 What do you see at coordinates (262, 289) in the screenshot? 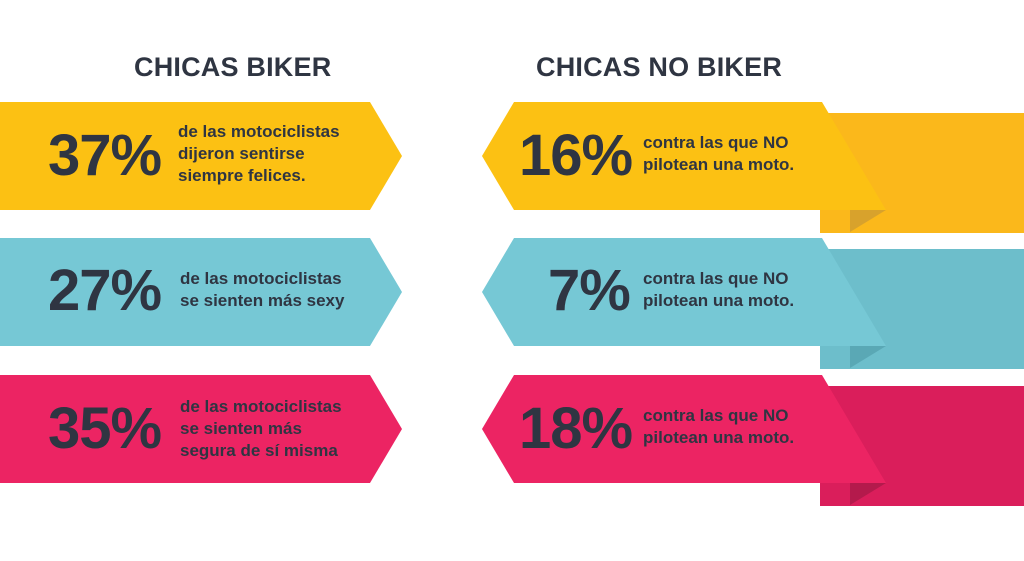
I see `biker-stat-text-2: de las motociclistas se sienten más sexy` at bounding box center [262, 289].